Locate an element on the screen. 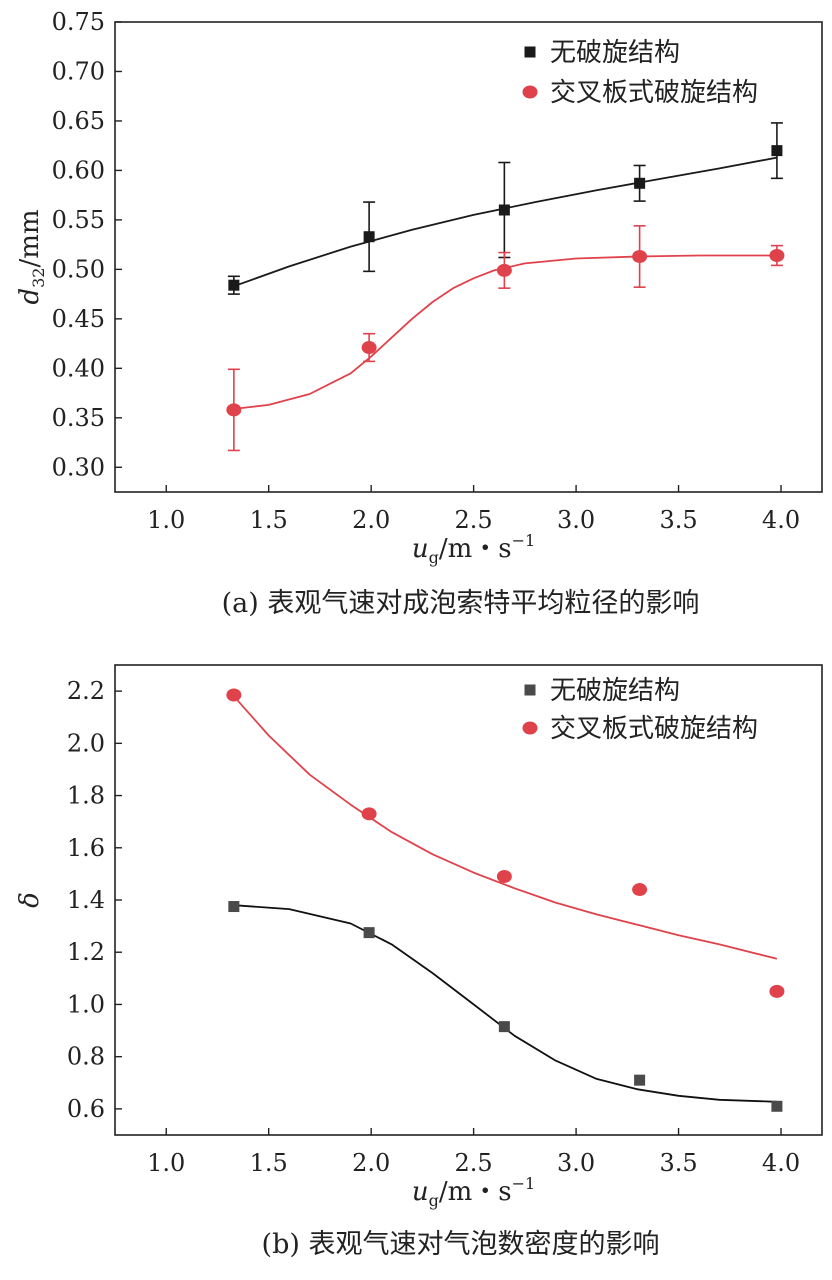  y-tick-label: 0.6 is located at coordinates (86, 1109).